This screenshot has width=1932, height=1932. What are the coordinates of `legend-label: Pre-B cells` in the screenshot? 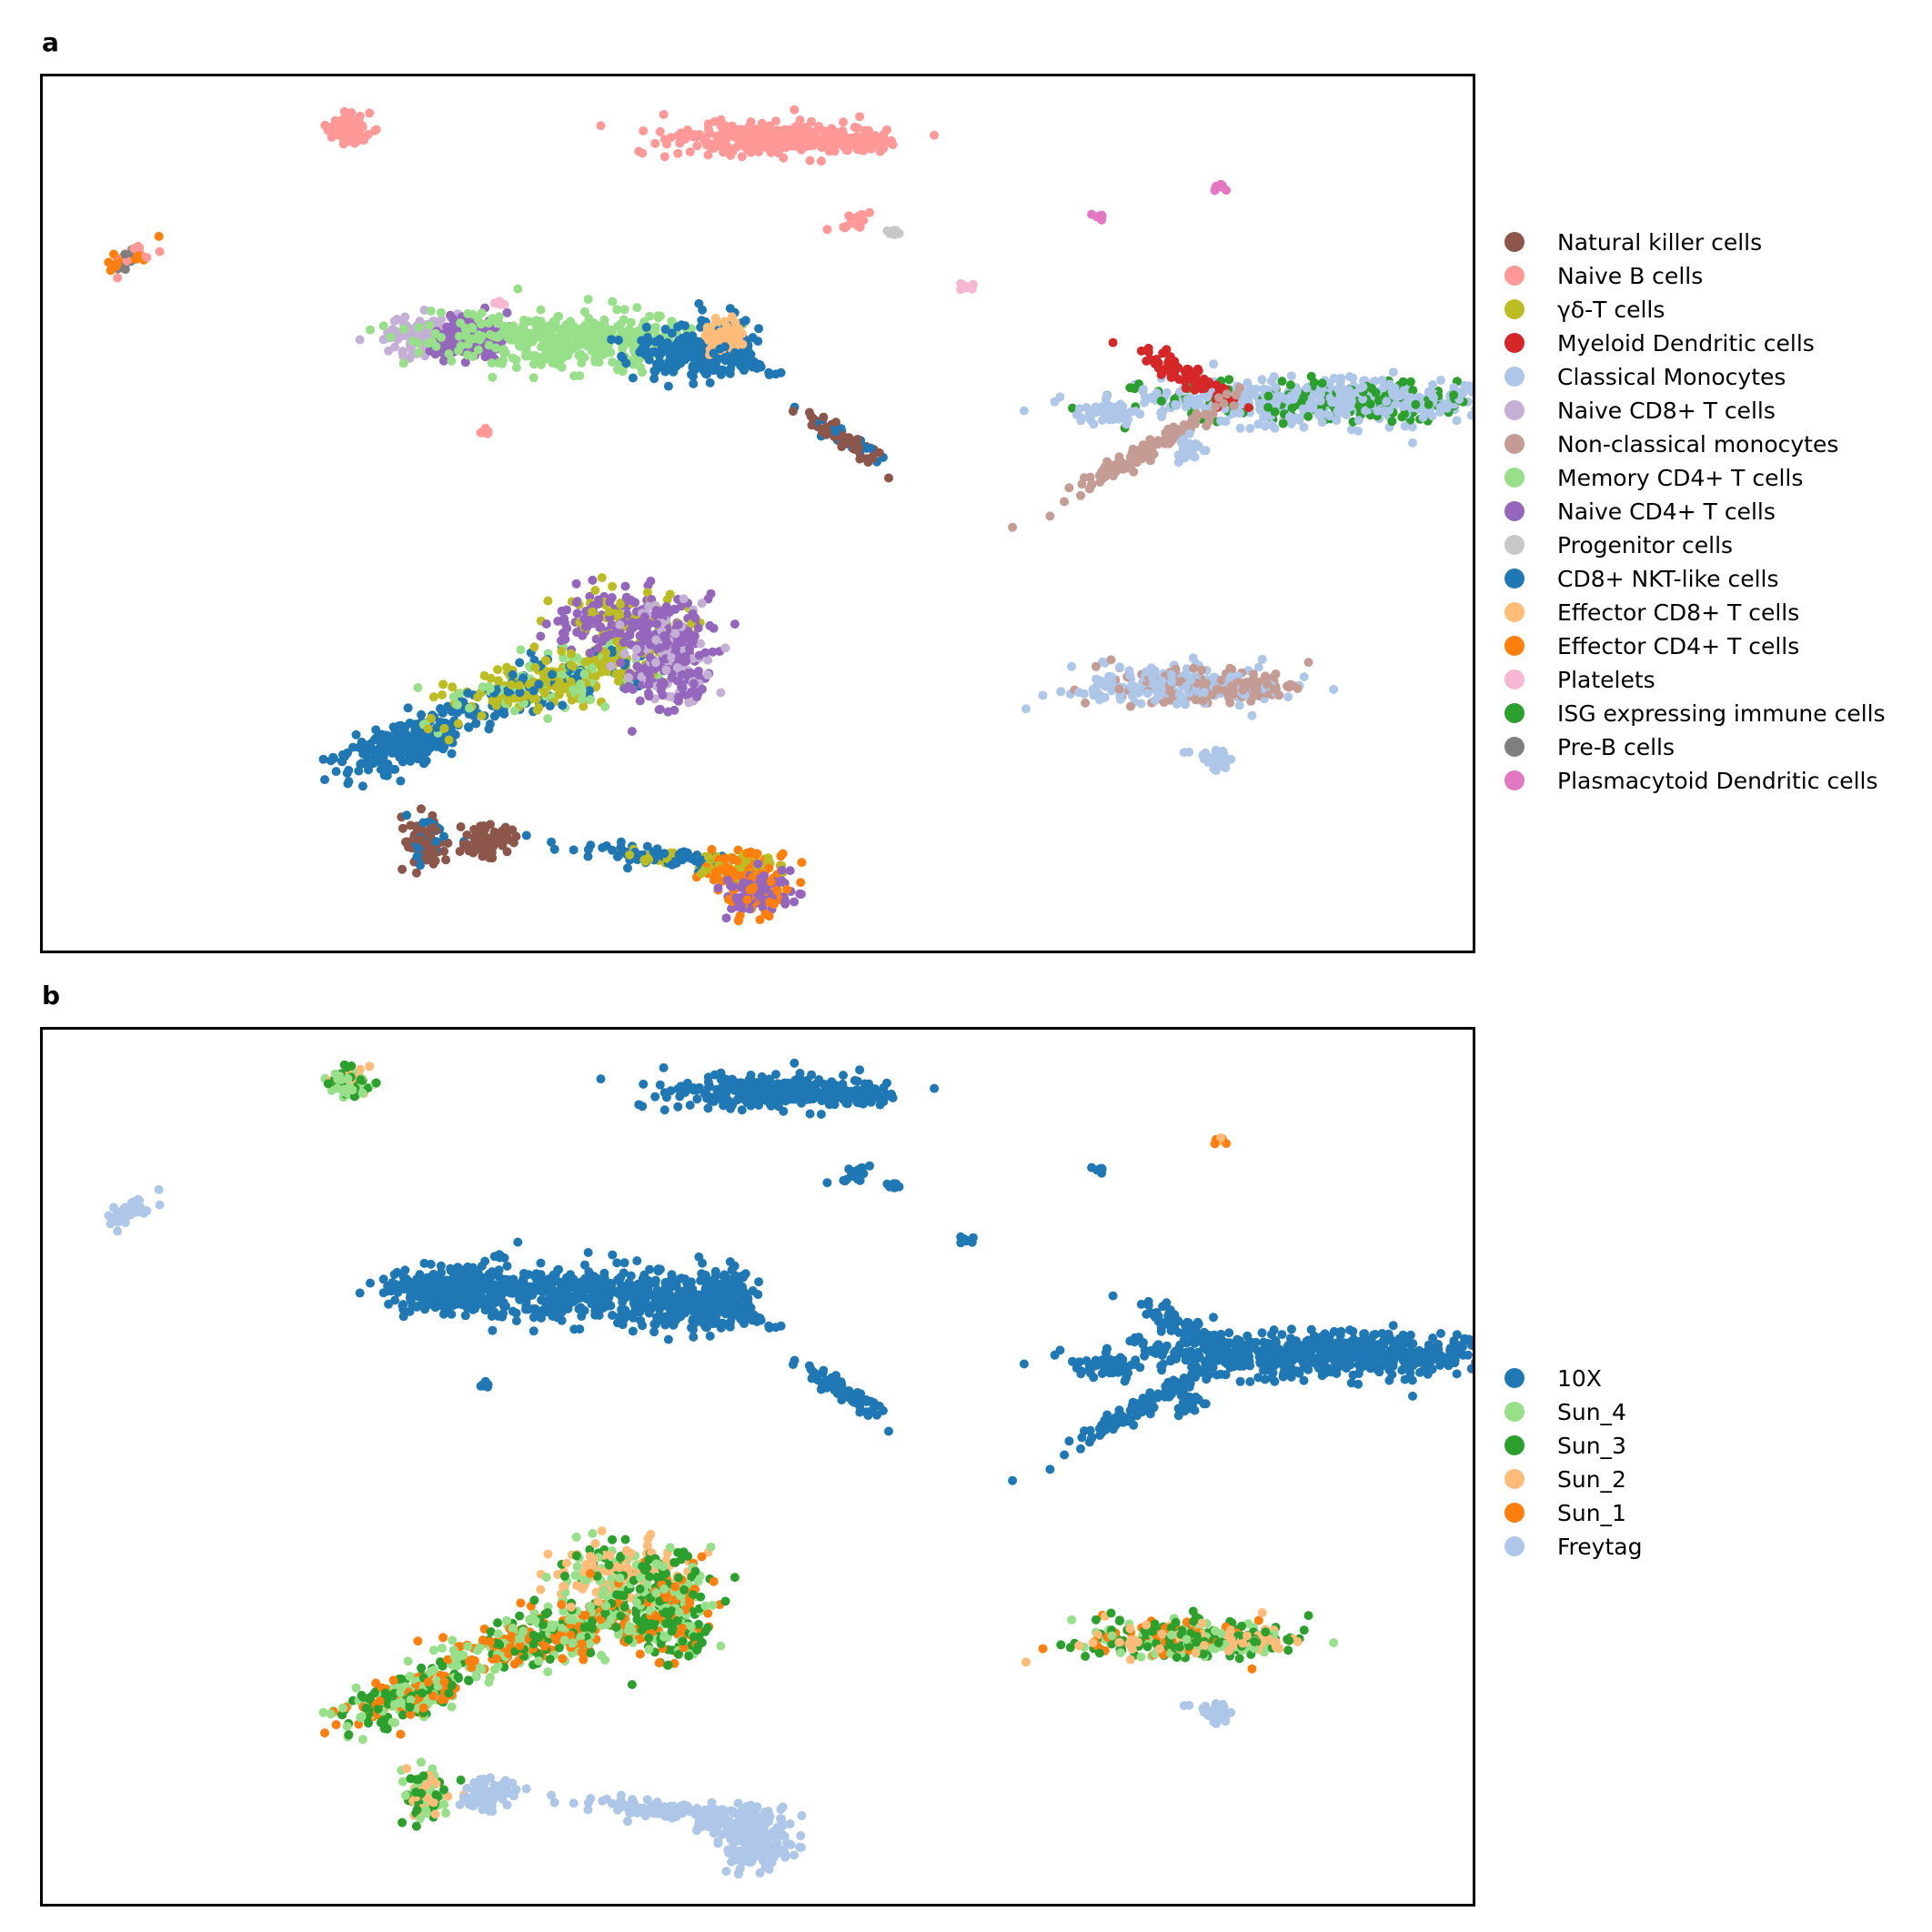 It's located at (1616, 746).